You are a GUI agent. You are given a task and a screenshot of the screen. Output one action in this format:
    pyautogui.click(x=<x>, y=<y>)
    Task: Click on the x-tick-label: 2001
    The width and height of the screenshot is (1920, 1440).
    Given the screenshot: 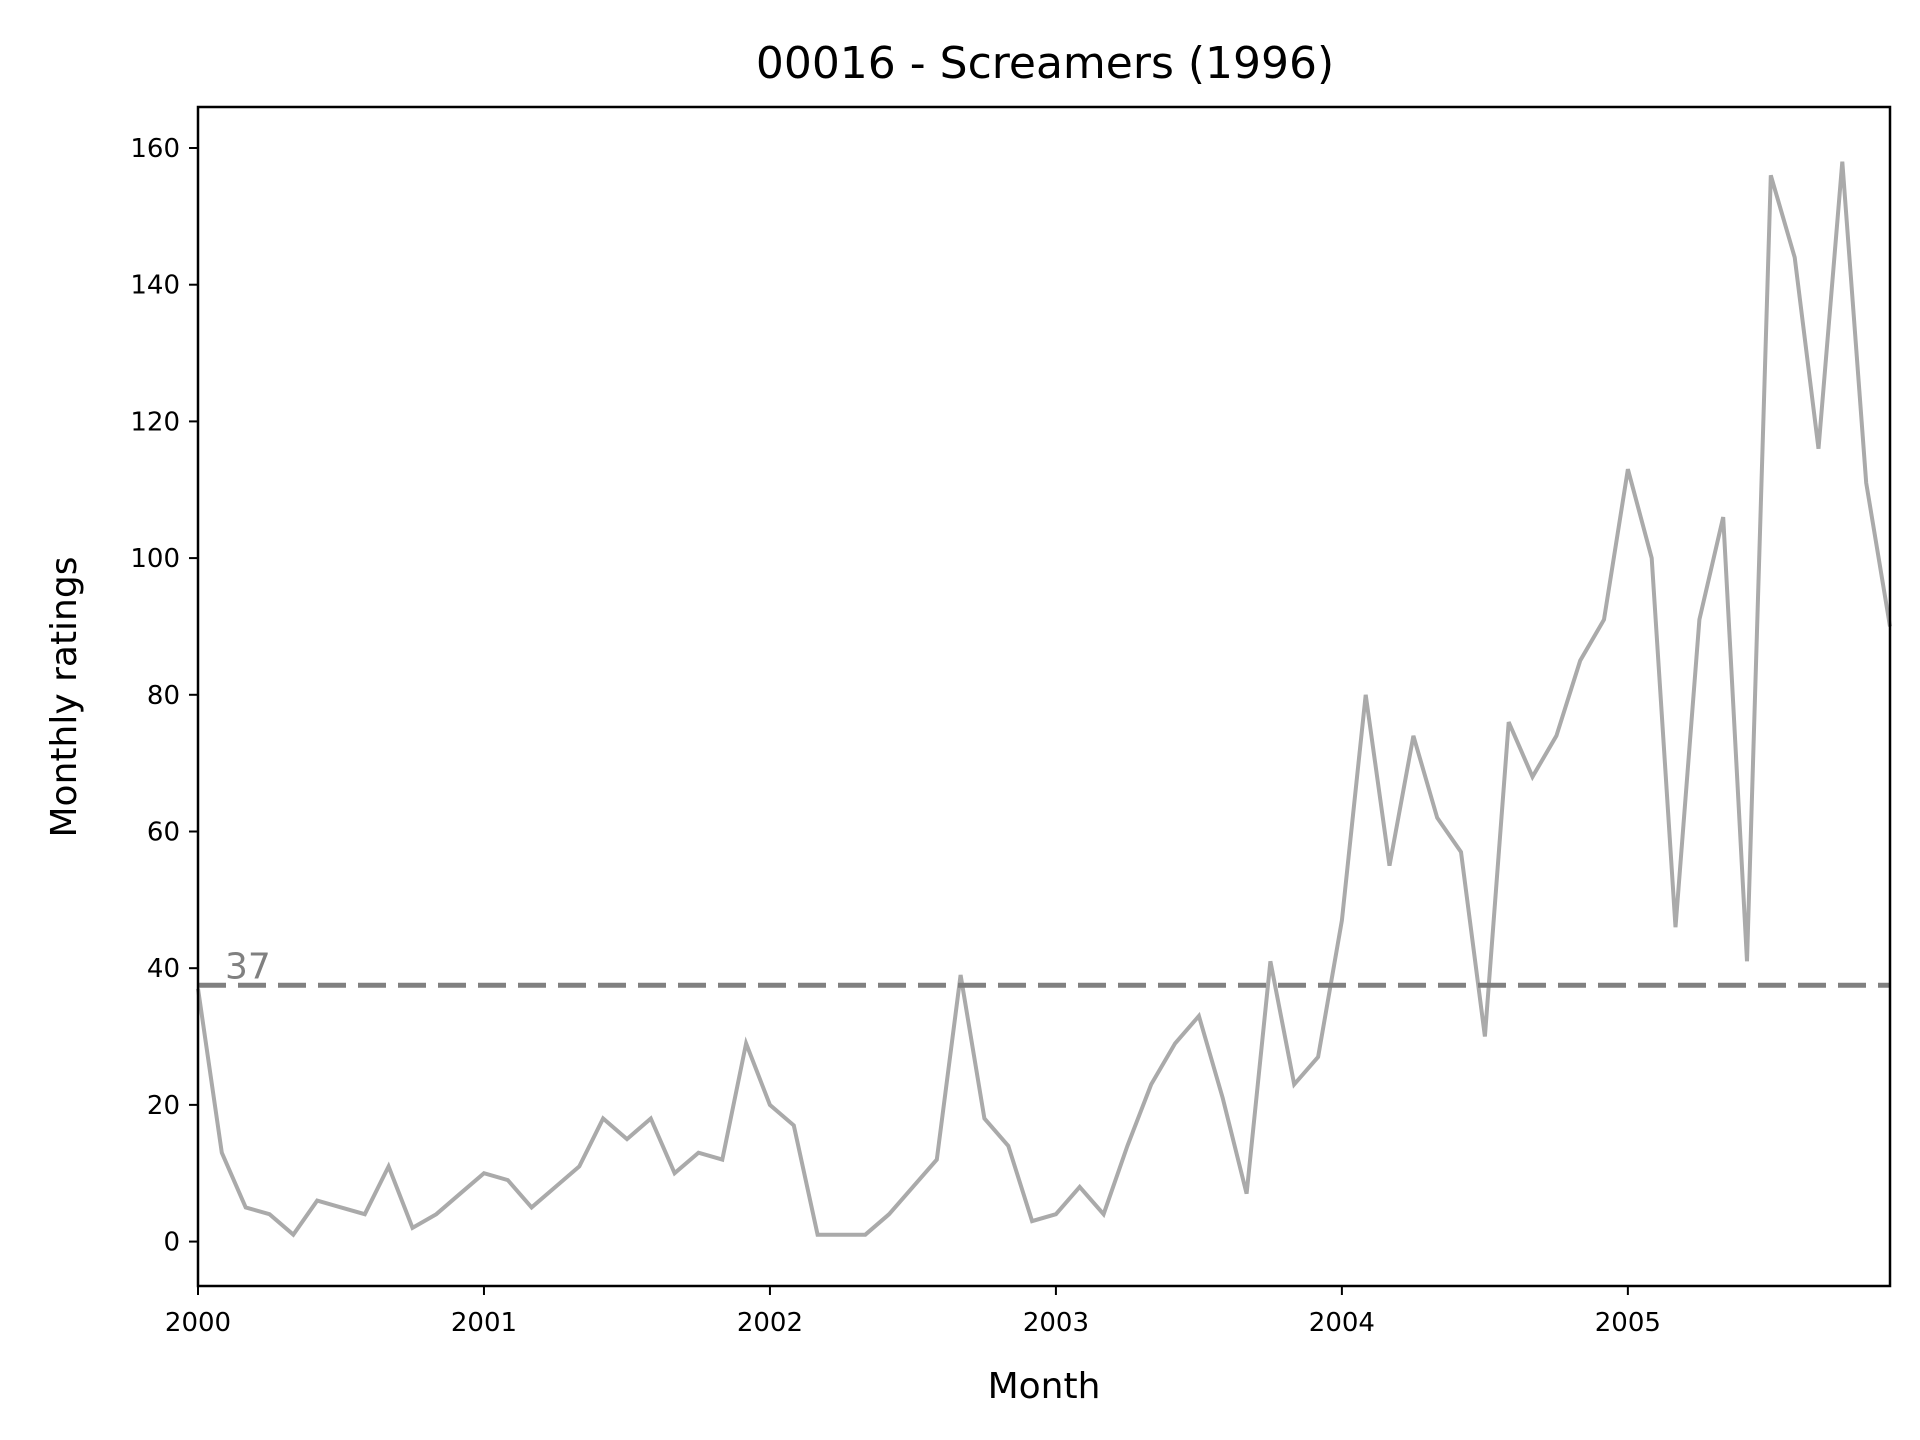 What is the action you would take?
    pyautogui.click(x=484, y=1323)
    